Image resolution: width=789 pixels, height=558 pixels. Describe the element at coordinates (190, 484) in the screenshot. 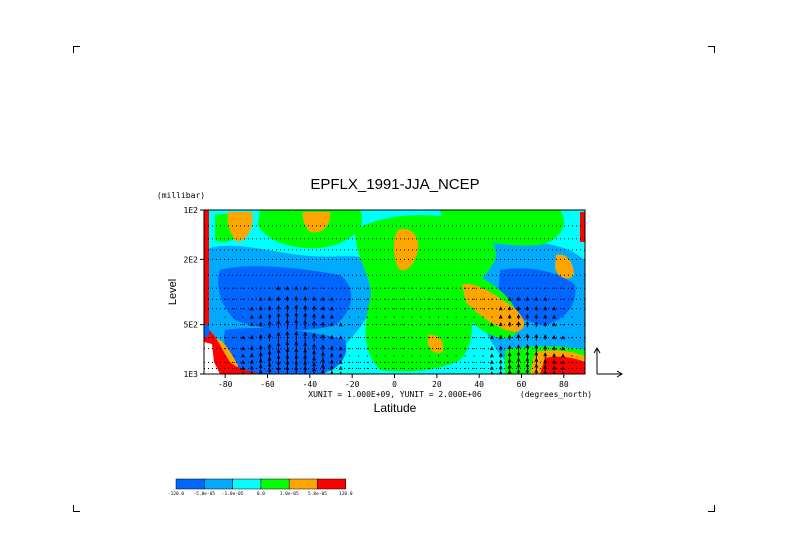

I see `colorbar-swatch` at that location.